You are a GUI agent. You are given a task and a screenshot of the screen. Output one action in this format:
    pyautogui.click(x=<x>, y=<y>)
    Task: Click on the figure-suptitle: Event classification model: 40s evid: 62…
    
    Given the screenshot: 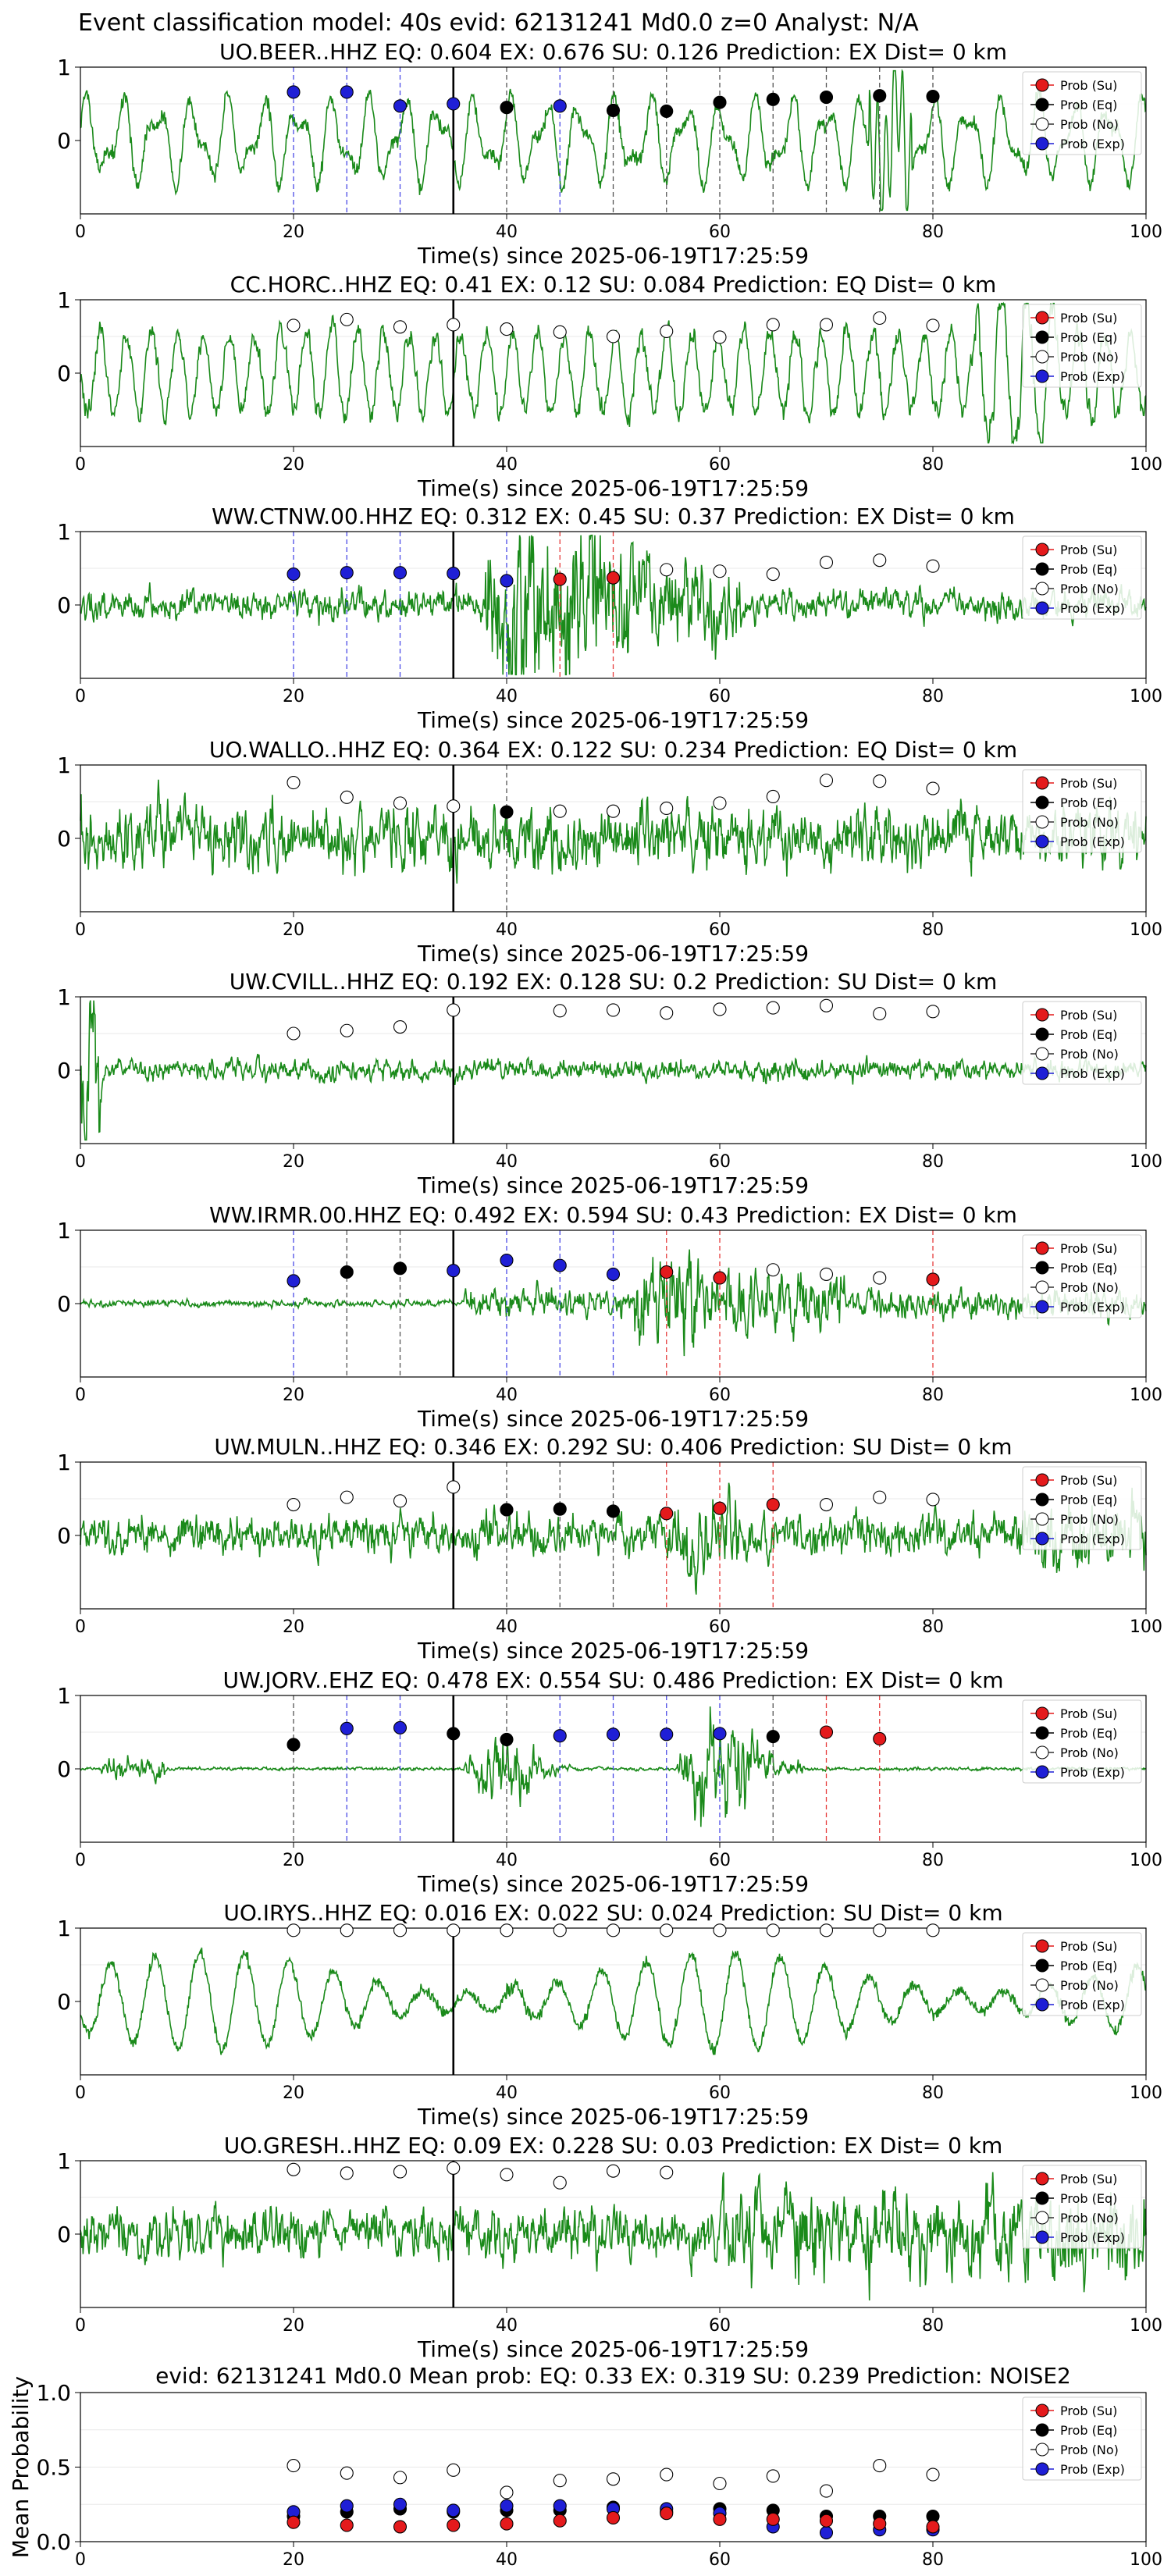 What is the action you would take?
    pyautogui.click(x=498, y=23)
    